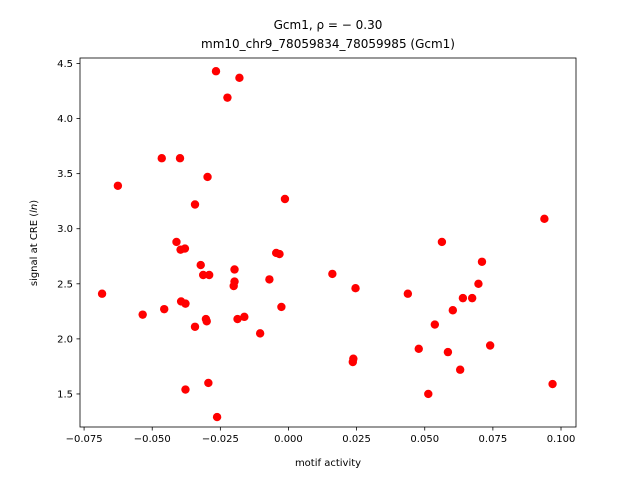 The image size is (640, 484). What do you see at coordinates (65, 284) in the screenshot?
I see `y-tick-label: 2.5` at bounding box center [65, 284].